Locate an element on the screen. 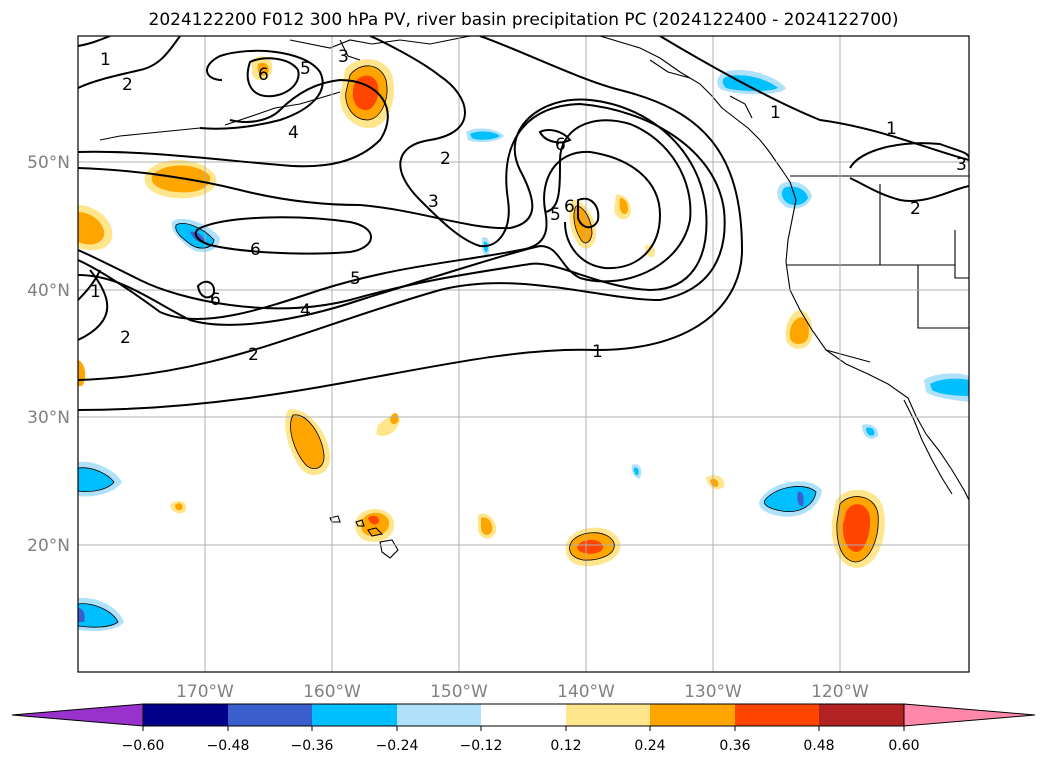  lon-label: 120°W is located at coordinates (840, 692).